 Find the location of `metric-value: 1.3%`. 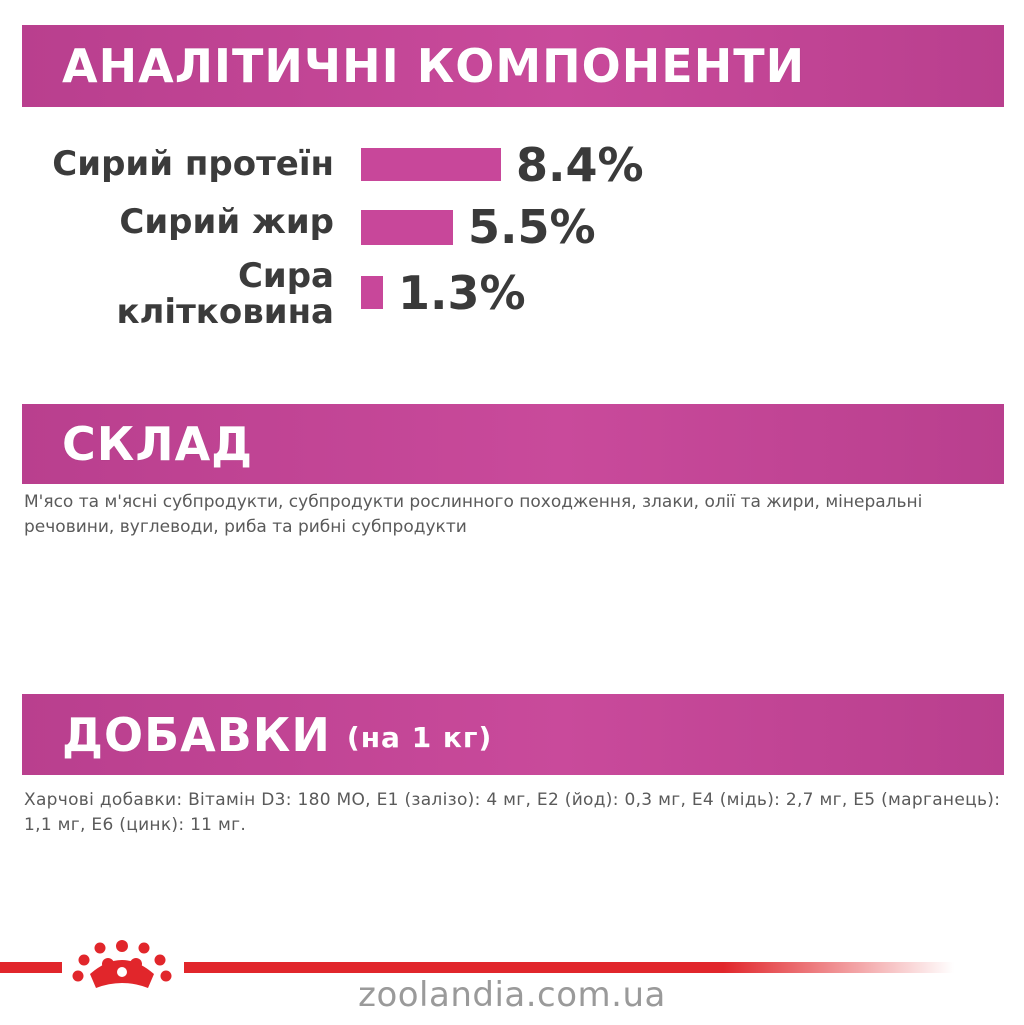

metric-value: 1.3% is located at coordinates (462, 293).